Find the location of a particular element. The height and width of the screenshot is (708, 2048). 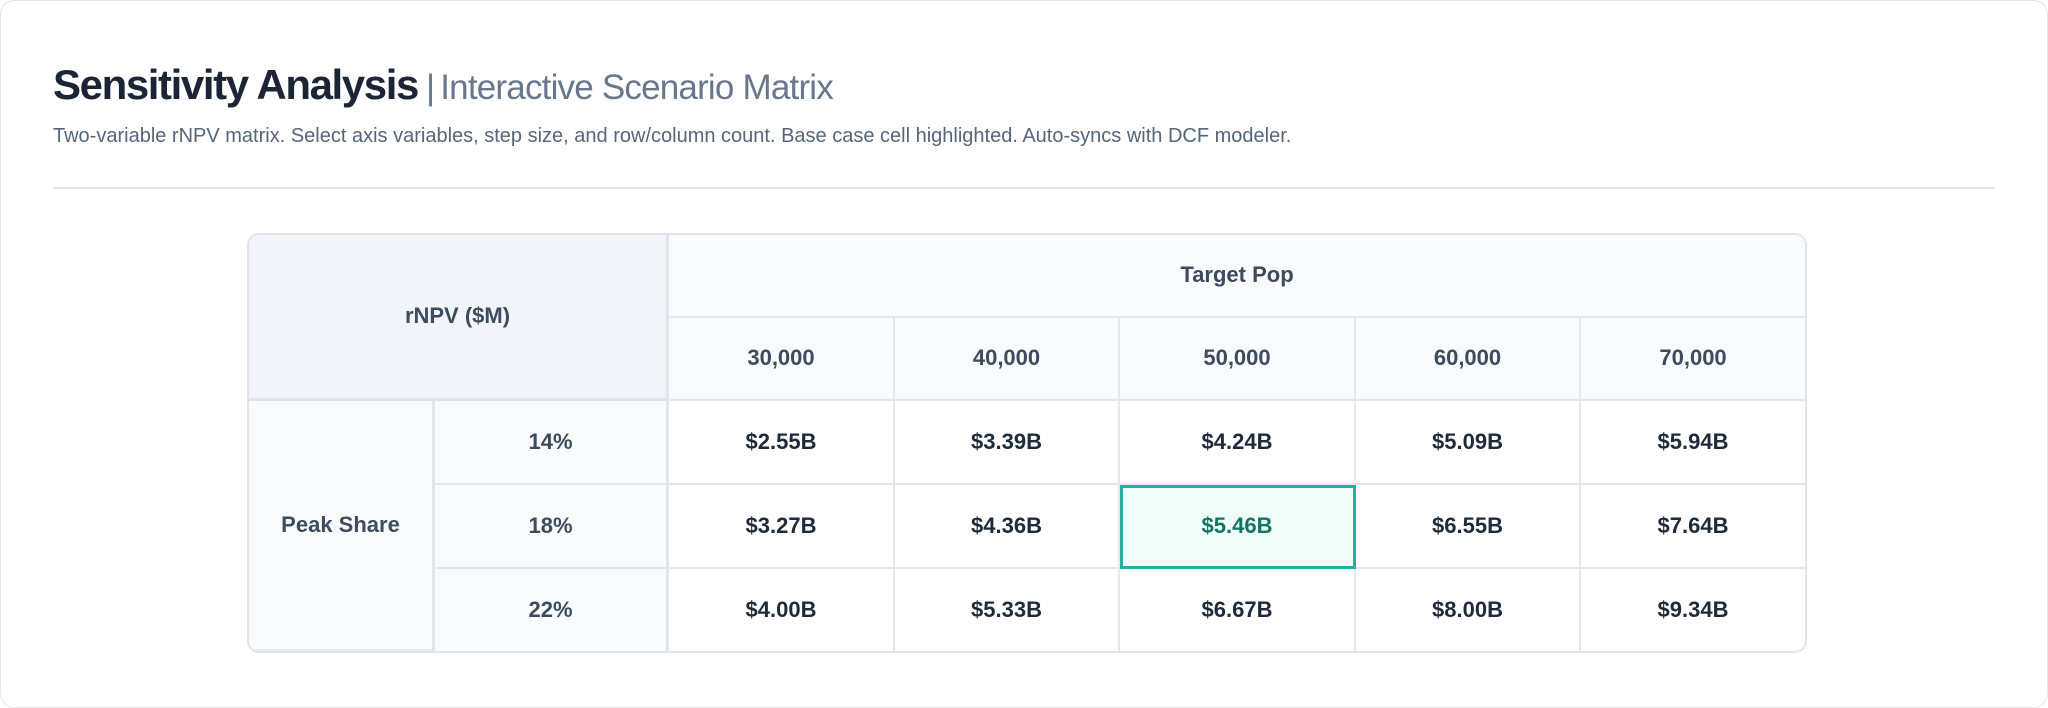

matrix-cell: $7.64B is located at coordinates (1693, 526).